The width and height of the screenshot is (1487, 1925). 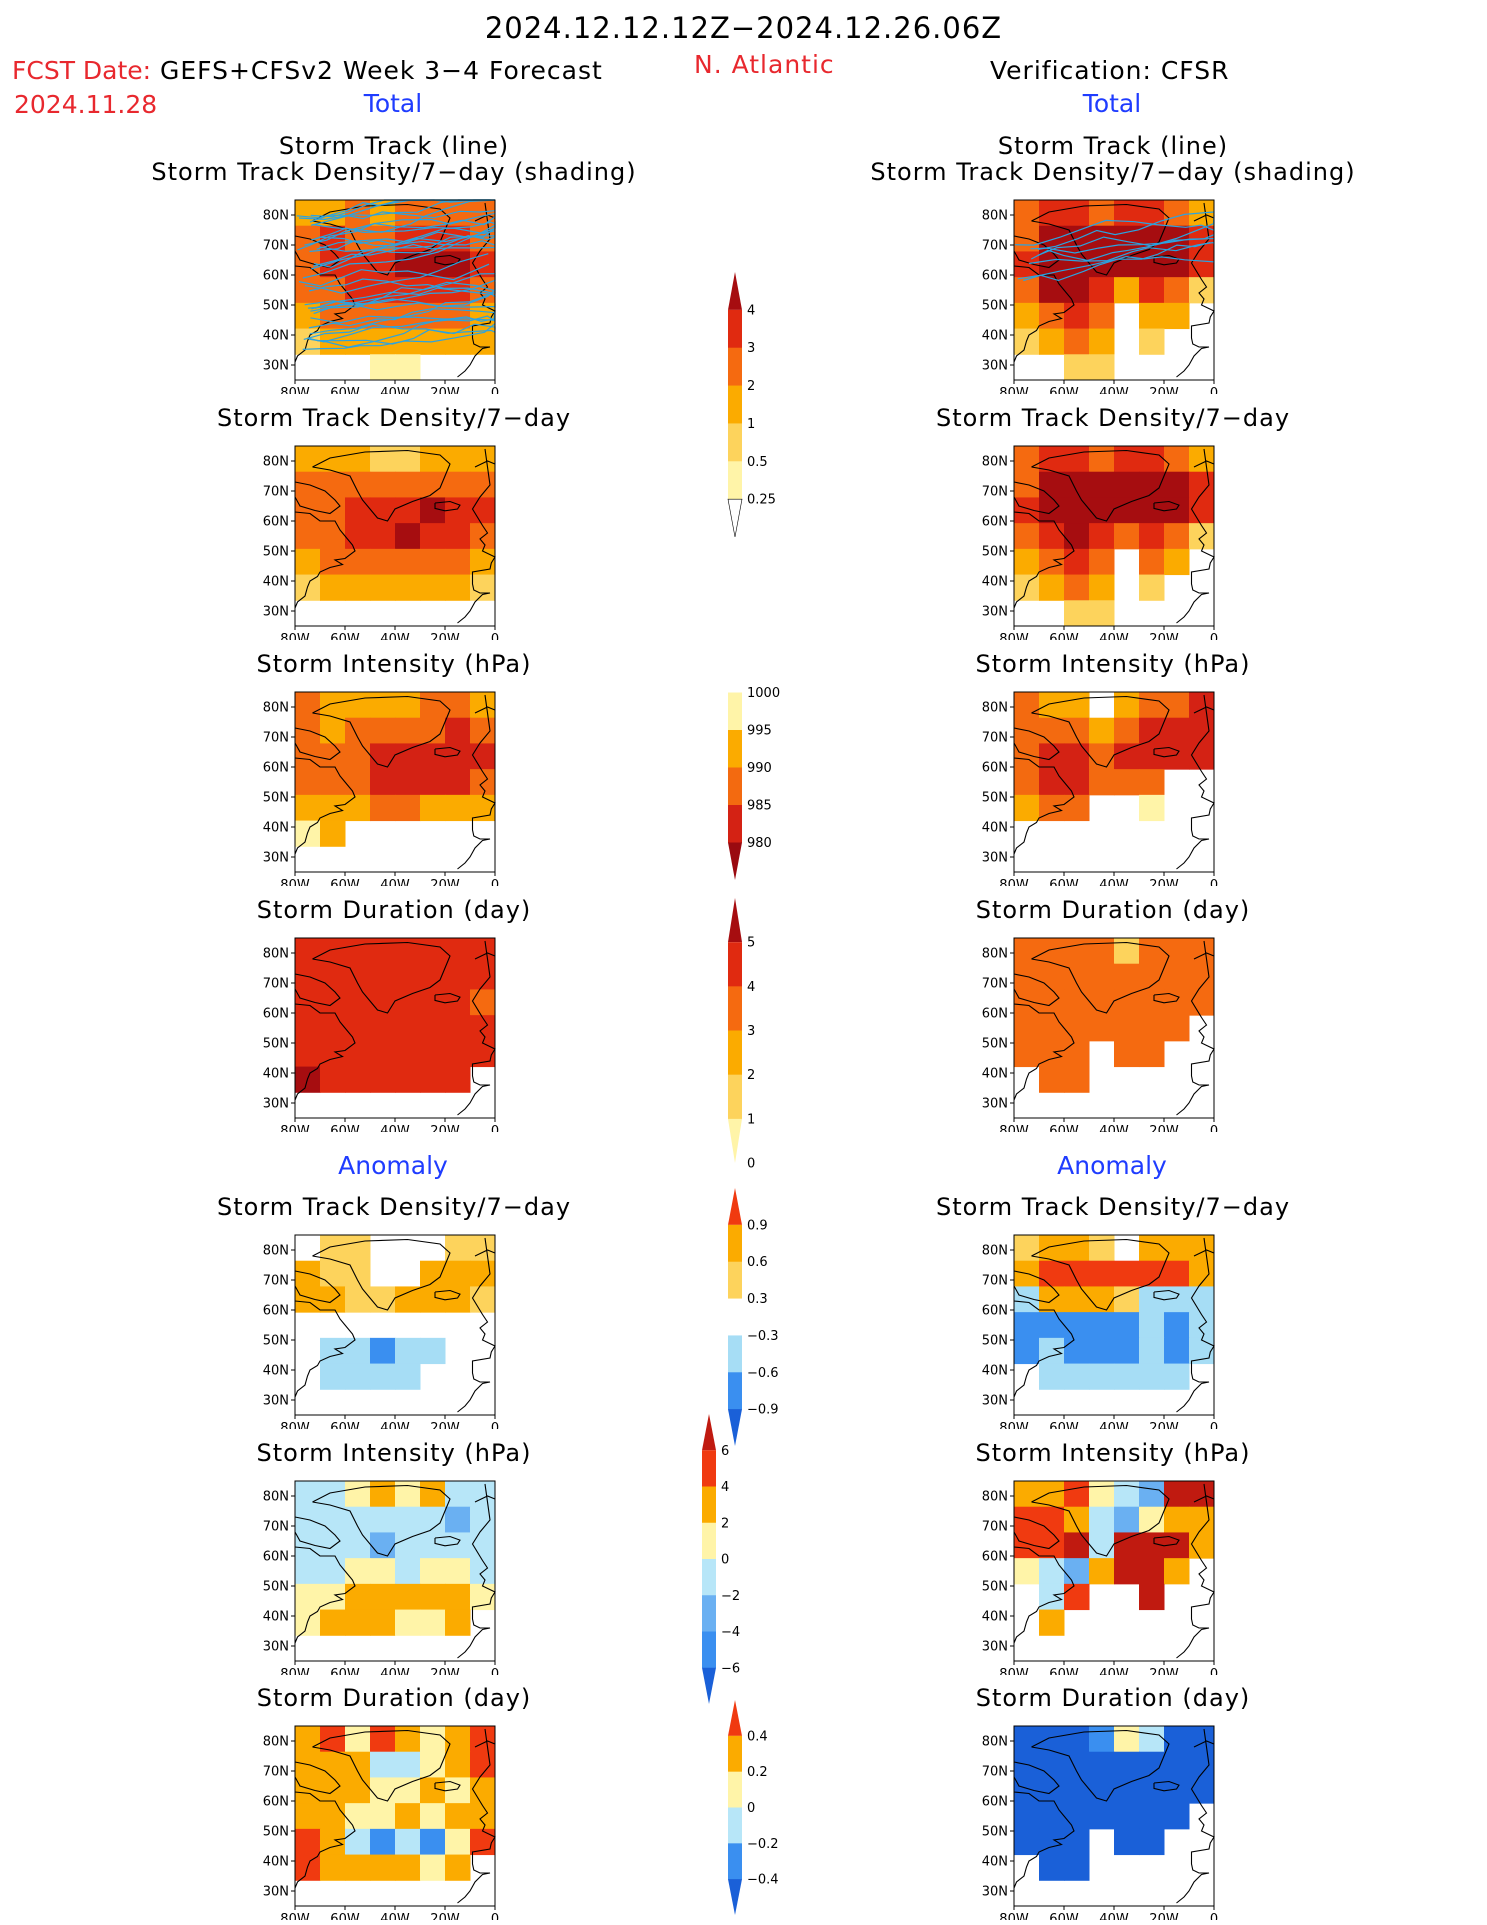 I want to click on title-anom-density-left: Storm Track Density/7−day, so click(x=394, y=1207).